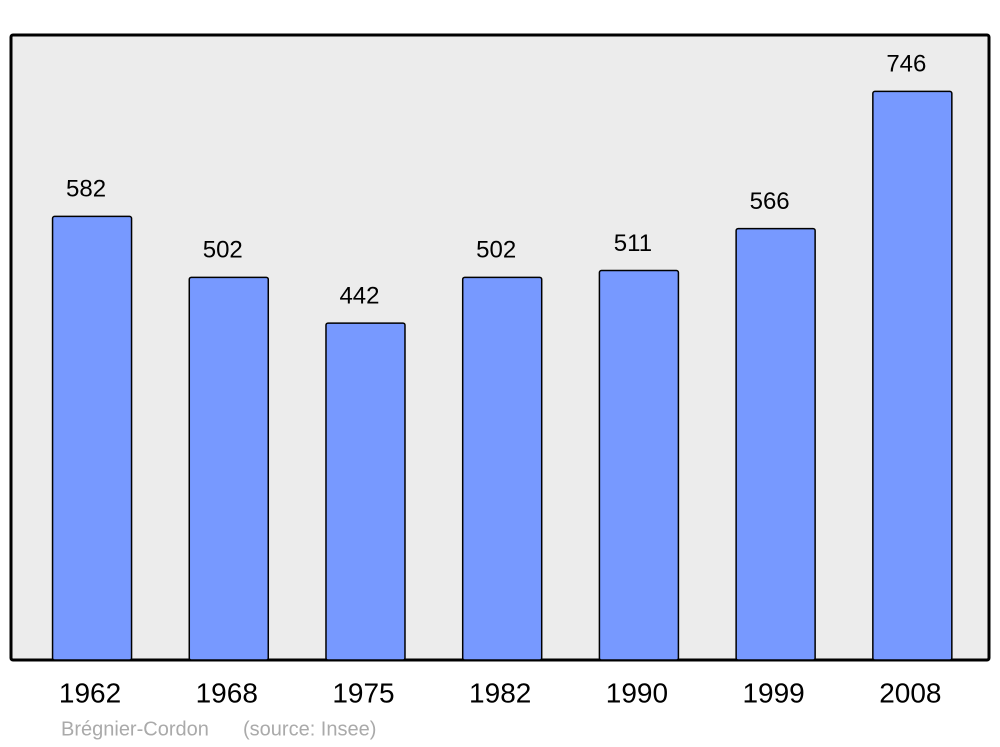 This screenshot has width=1000, height=747. Describe the element at coordinates (633, 243) in the screenshot. I see `value-label: 511` at that location.